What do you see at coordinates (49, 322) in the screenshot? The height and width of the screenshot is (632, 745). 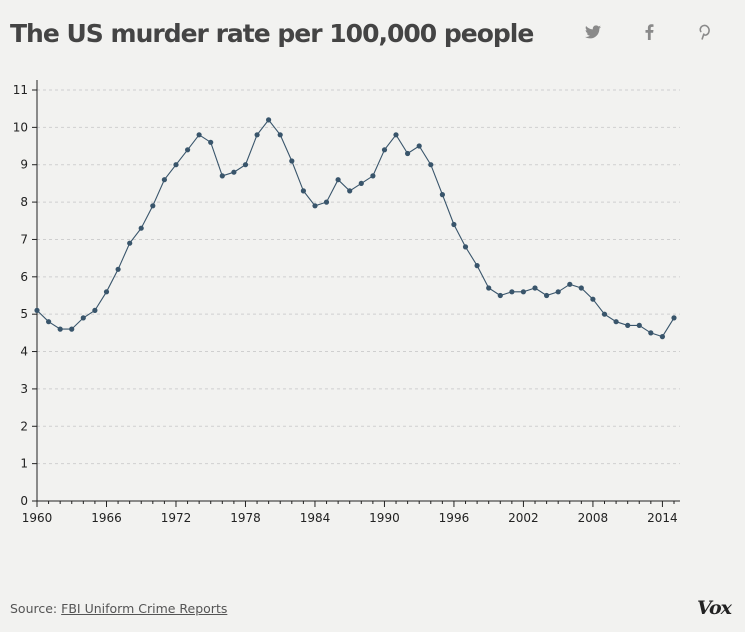 I see `data-point-1961` at bounding box center [49, 322].